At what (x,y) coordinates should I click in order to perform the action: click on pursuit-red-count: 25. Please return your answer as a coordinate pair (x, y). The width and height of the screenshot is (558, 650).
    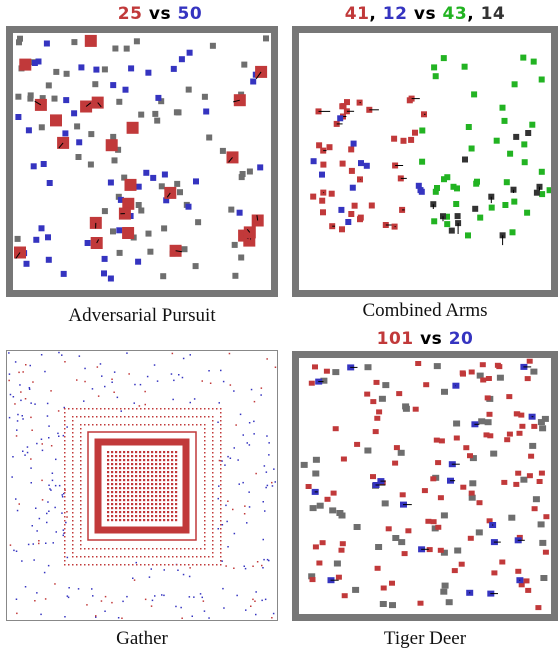
    Looking at the image, I should click on (130, 14).